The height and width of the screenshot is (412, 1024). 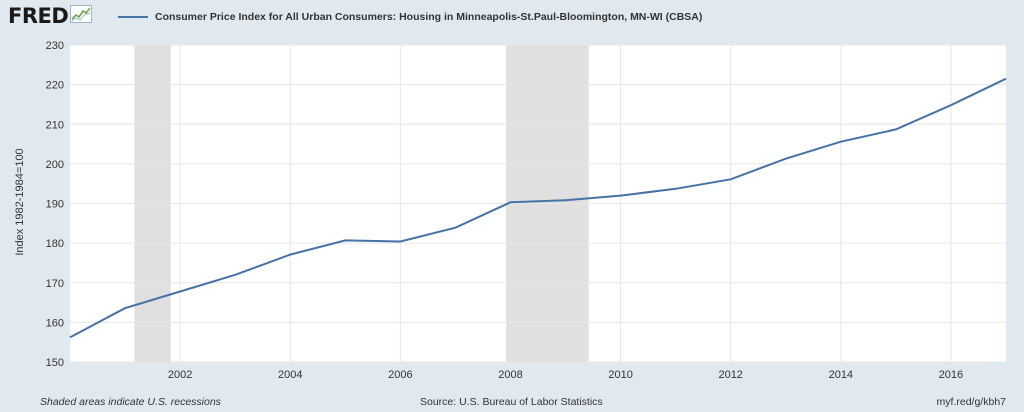 I want to click on recession-note: Shaded areas indicate U.S. recessions, so click(x=130, y=402).